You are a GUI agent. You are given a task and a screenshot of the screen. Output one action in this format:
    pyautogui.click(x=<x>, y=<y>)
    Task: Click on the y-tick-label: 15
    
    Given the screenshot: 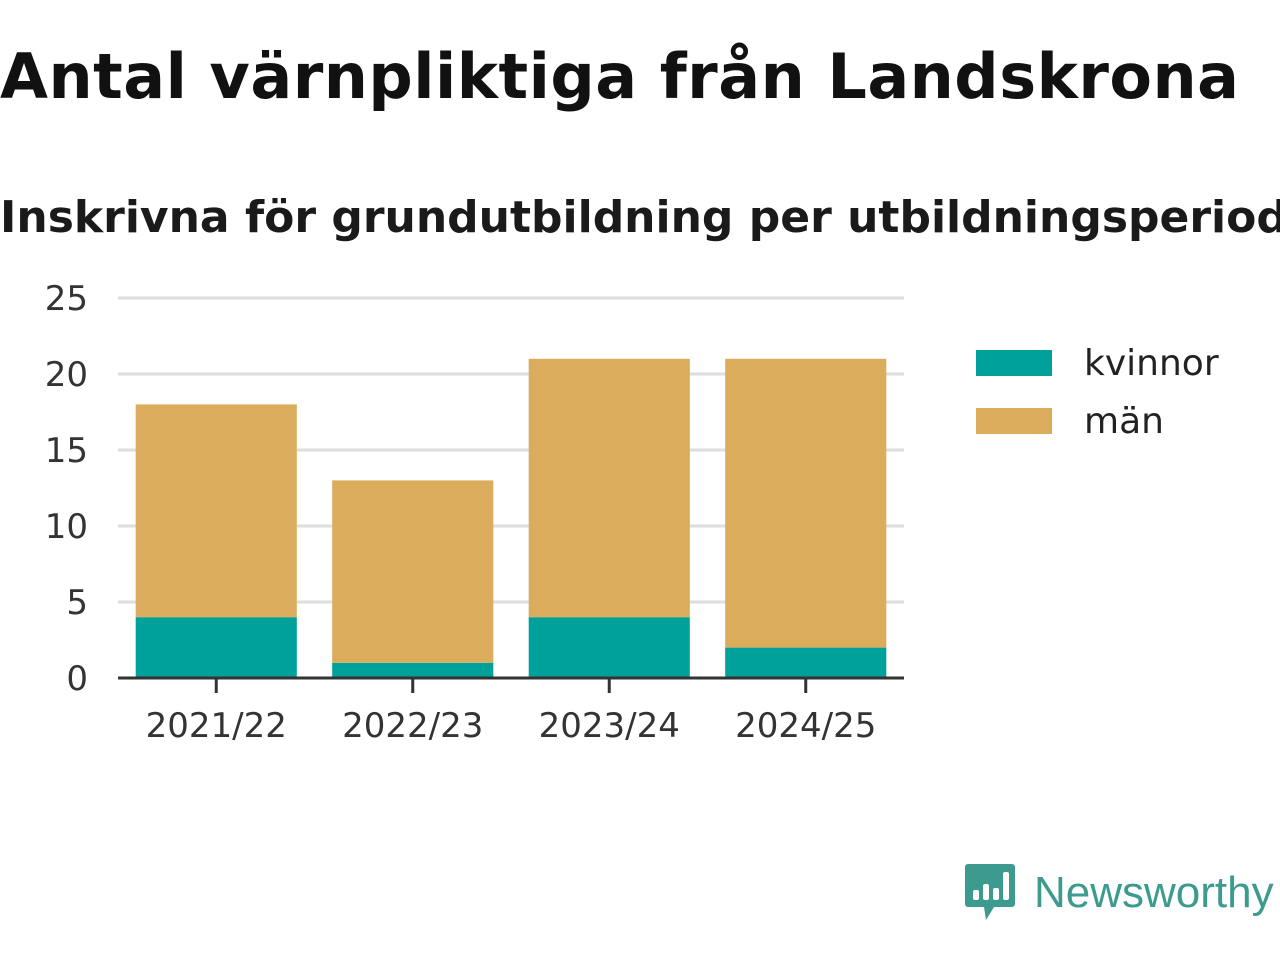 What is the action you would take?
    pyautogui.click(x=66, y=451)
    